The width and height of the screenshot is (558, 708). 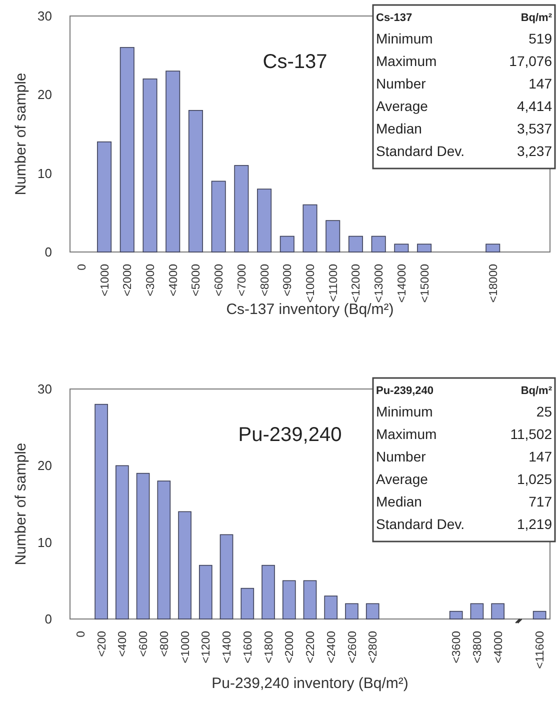 I want to click on x-axis-title: Pu-239,240 inventory (Bq/m²), so click(x=310, y=683).